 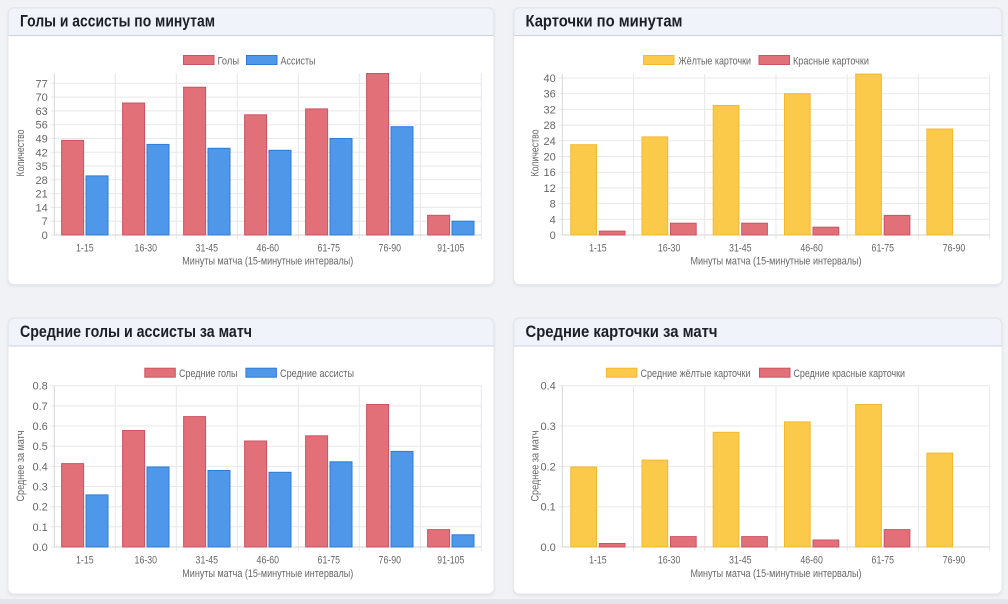 What do you see at coordinates (298, 61) in the screenshot?
I see `svg-text: Ассисты` at bounding box center [298, 61].